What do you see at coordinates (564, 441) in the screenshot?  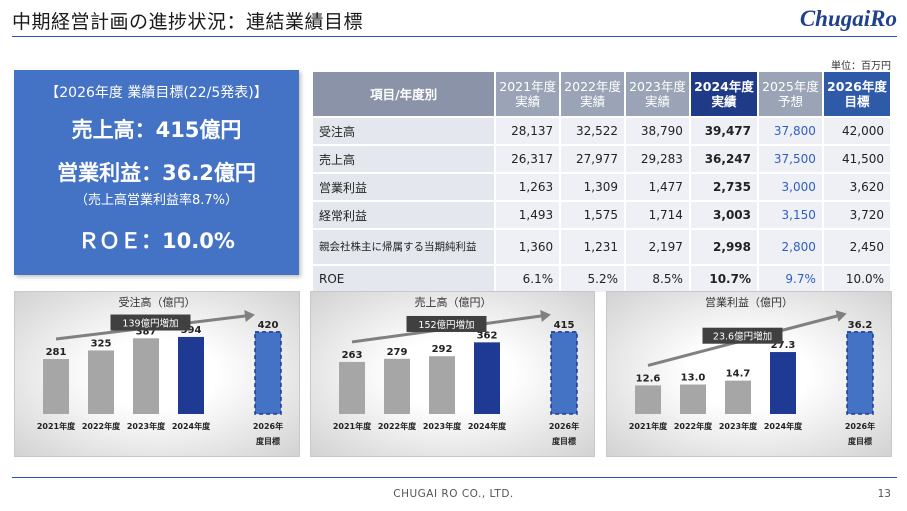 I see `x-tick-label: 度目標` at bounding box center [564, 441].